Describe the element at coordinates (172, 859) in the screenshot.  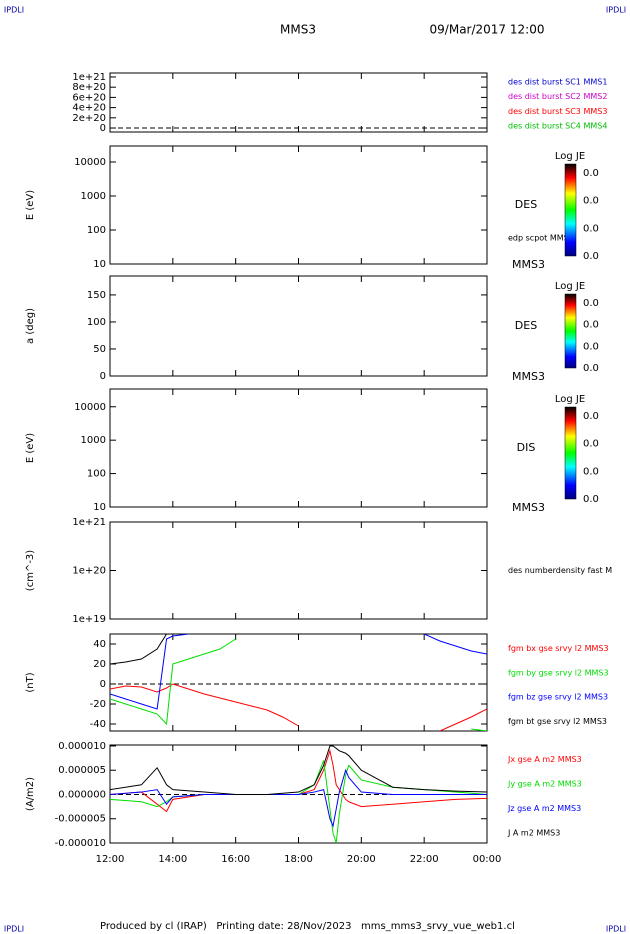
I see `x-tick-label: 14:00` at that location.